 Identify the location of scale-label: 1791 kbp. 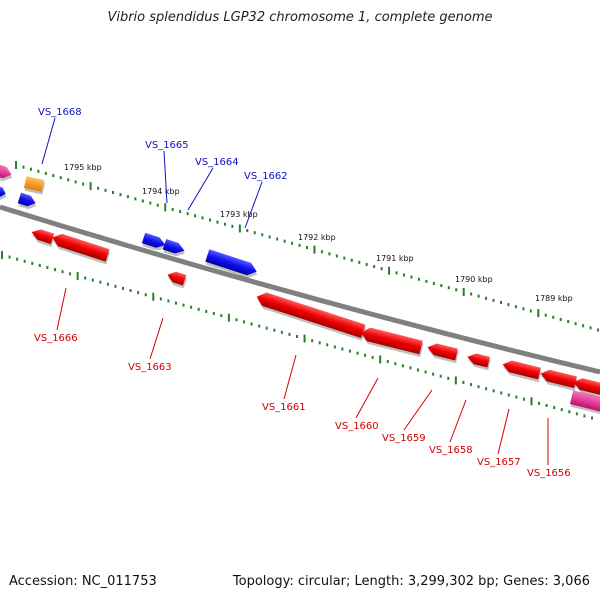
(395, 258).